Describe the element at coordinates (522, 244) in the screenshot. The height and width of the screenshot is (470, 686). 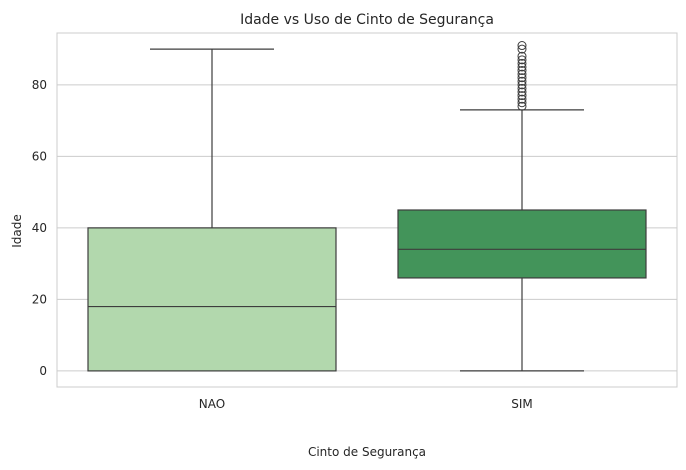
I see `box-sim` at that location.